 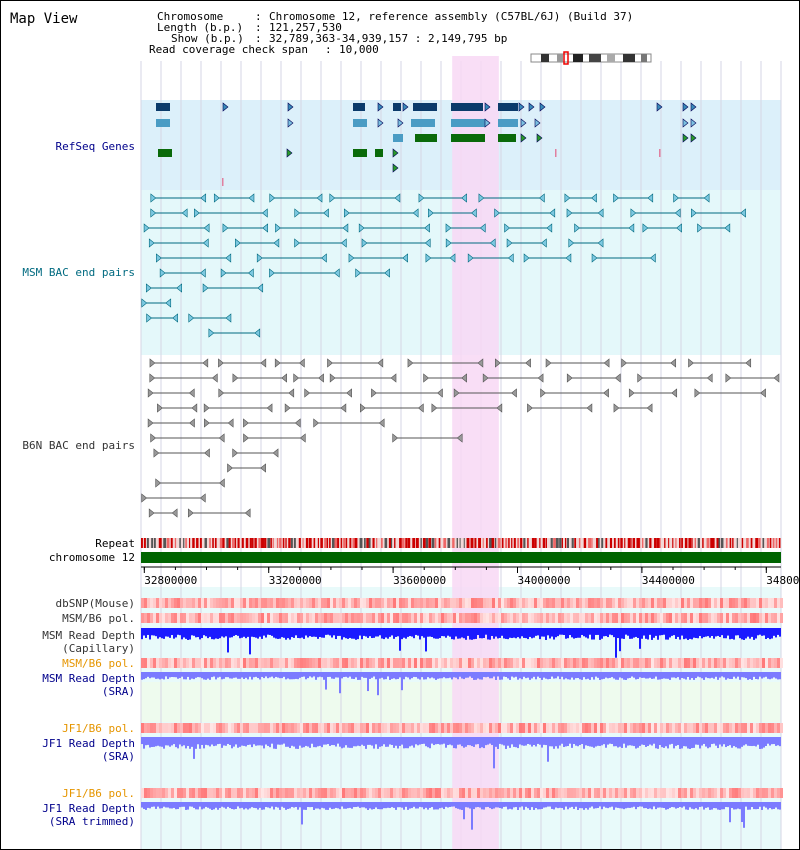 I want to click on track-label-refseq-genes: RefSeq Genes, so click(x=95, y=146).